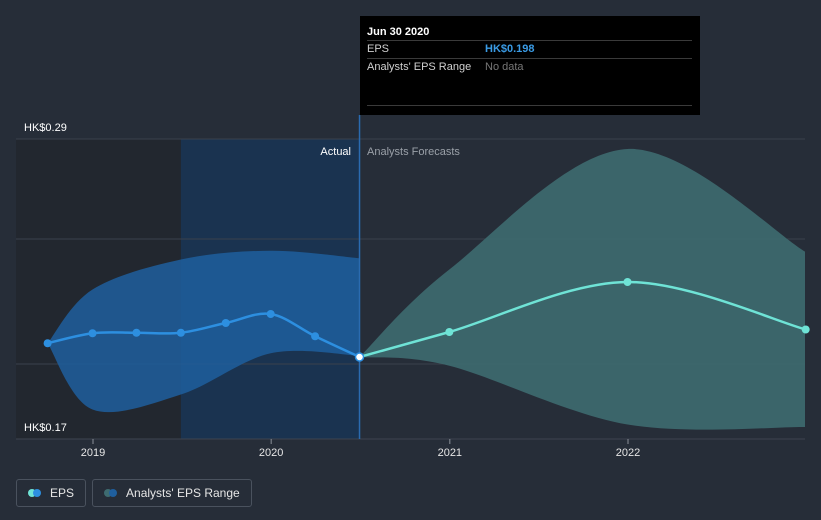 The width and height of the screenshot is (821, 520). Describe the element at coordinates (183, 493) in the screenshot. I see `legend-range-label: Analysts' EPS Range` at that location.